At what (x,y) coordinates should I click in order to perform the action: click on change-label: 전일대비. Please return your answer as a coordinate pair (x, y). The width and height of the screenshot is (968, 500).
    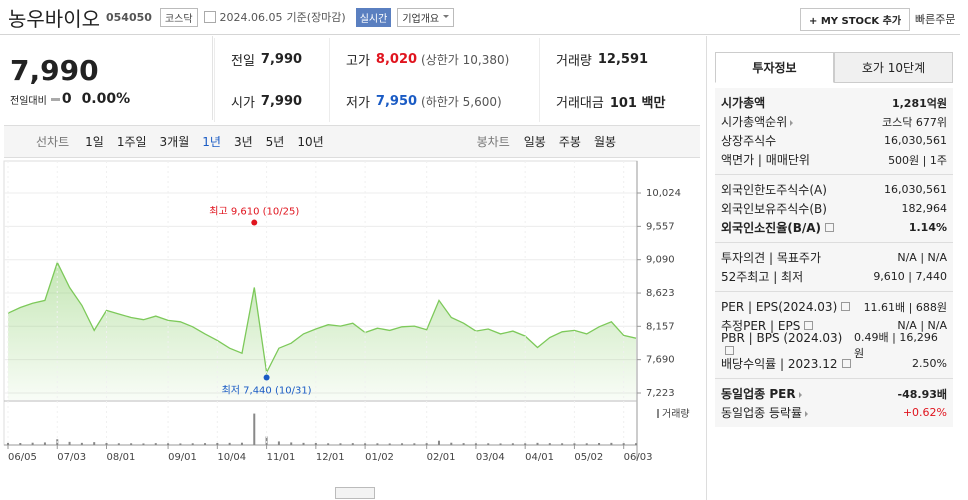
    Looking at the image, I should click on (28, 101).